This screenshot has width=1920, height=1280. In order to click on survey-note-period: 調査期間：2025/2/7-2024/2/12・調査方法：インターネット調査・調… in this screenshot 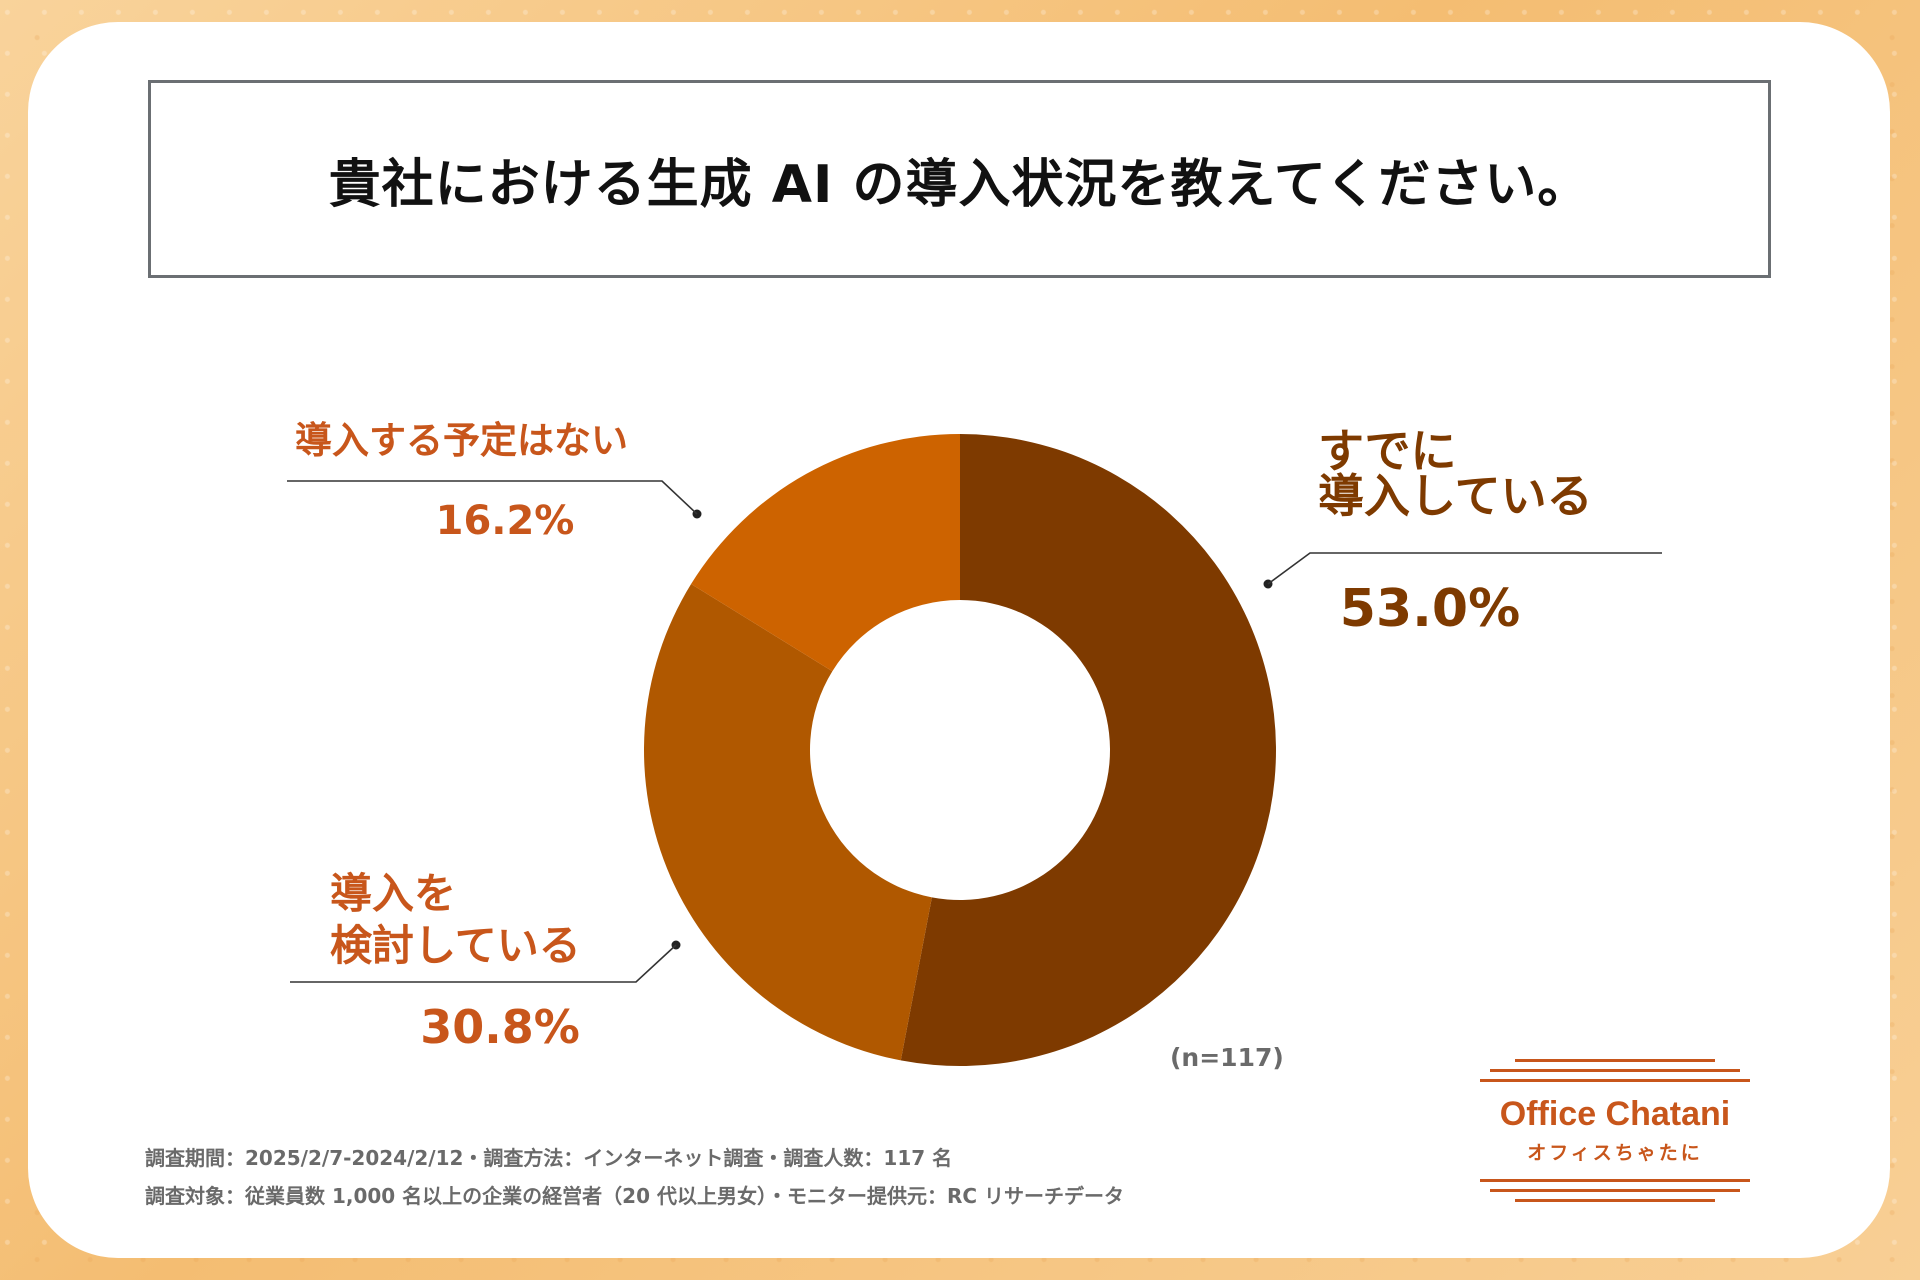, I will do `click(549, 1158)`.